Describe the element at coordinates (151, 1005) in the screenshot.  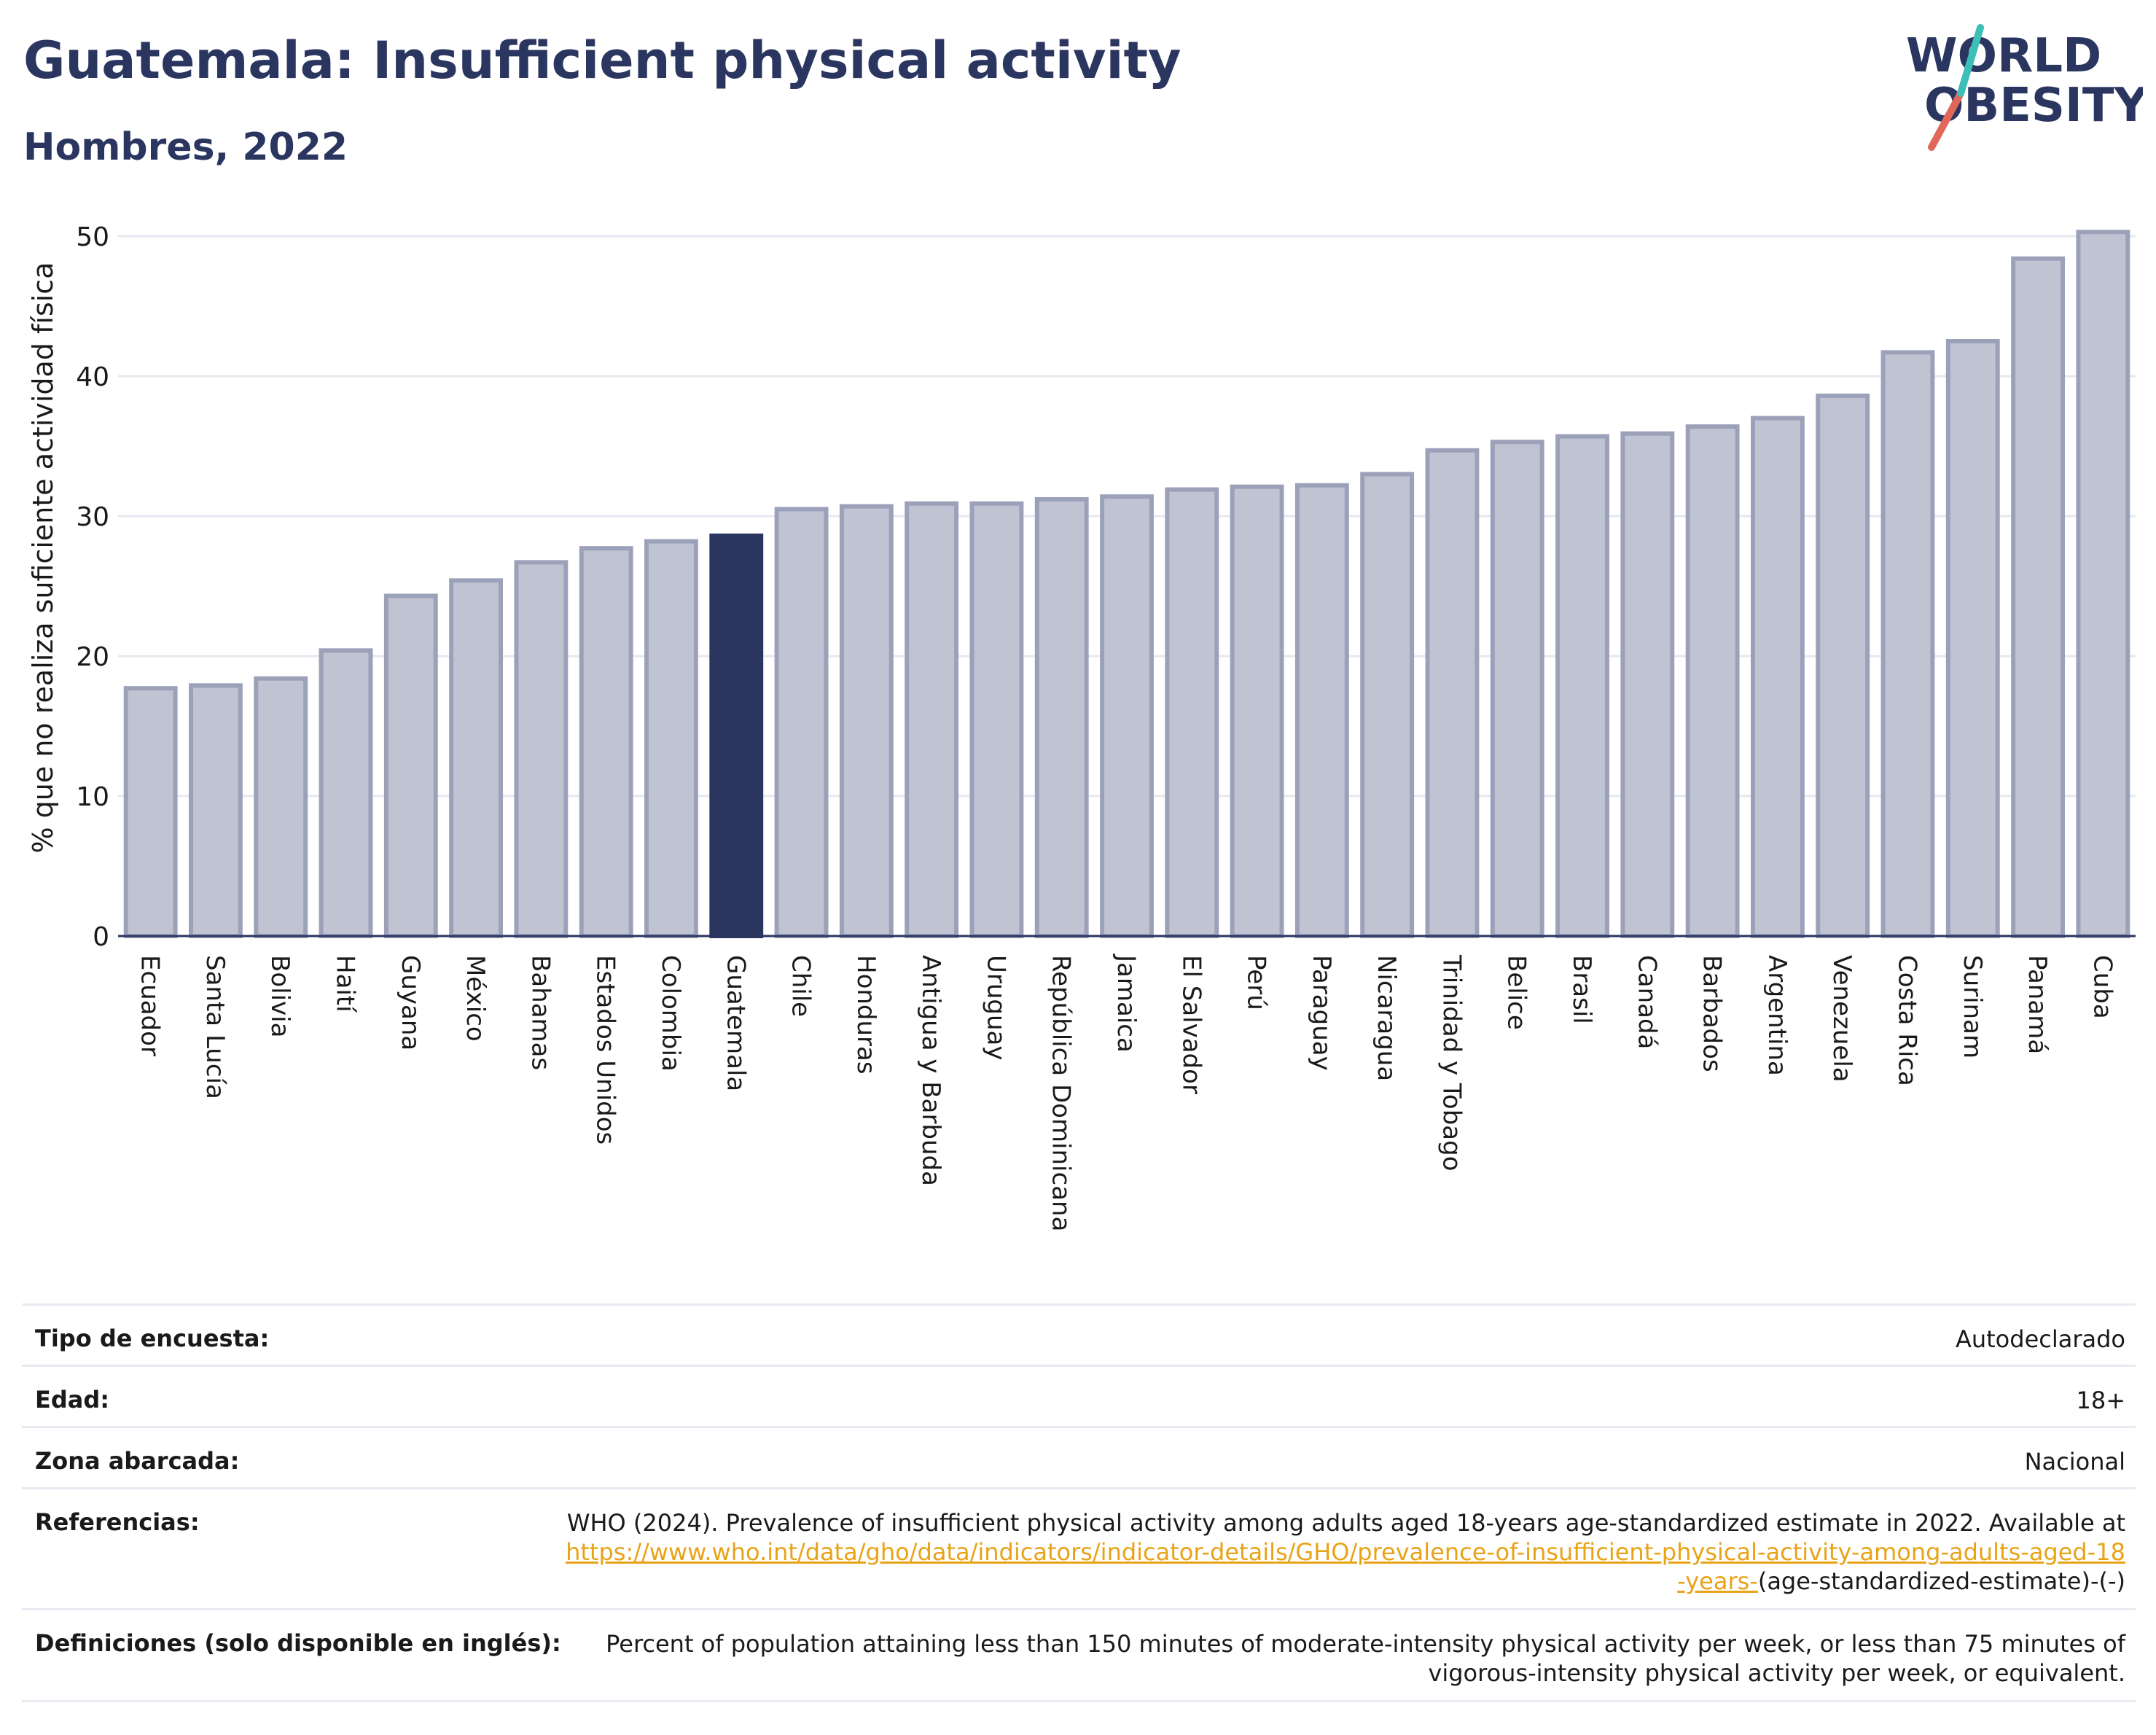
I see `x-tick-label: Ecuador` at that location.